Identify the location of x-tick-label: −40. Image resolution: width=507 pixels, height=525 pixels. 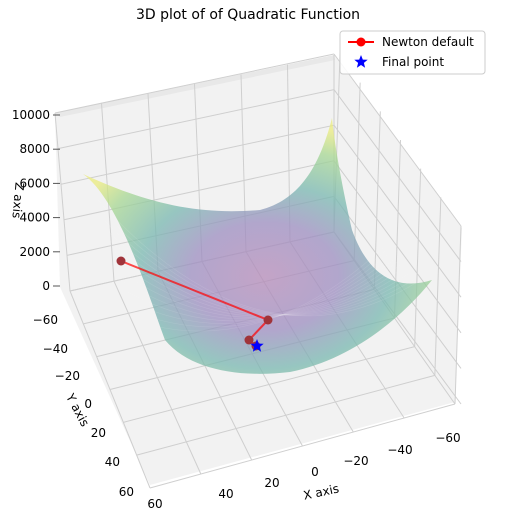
(399, 450).